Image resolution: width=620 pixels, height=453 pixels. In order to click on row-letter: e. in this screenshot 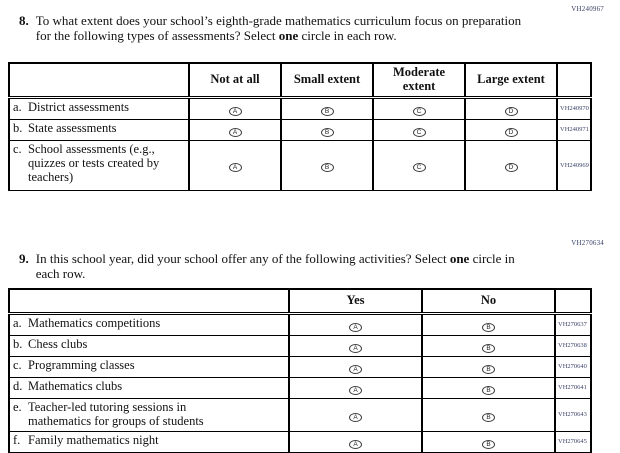, I will do `click(17, 406)`.